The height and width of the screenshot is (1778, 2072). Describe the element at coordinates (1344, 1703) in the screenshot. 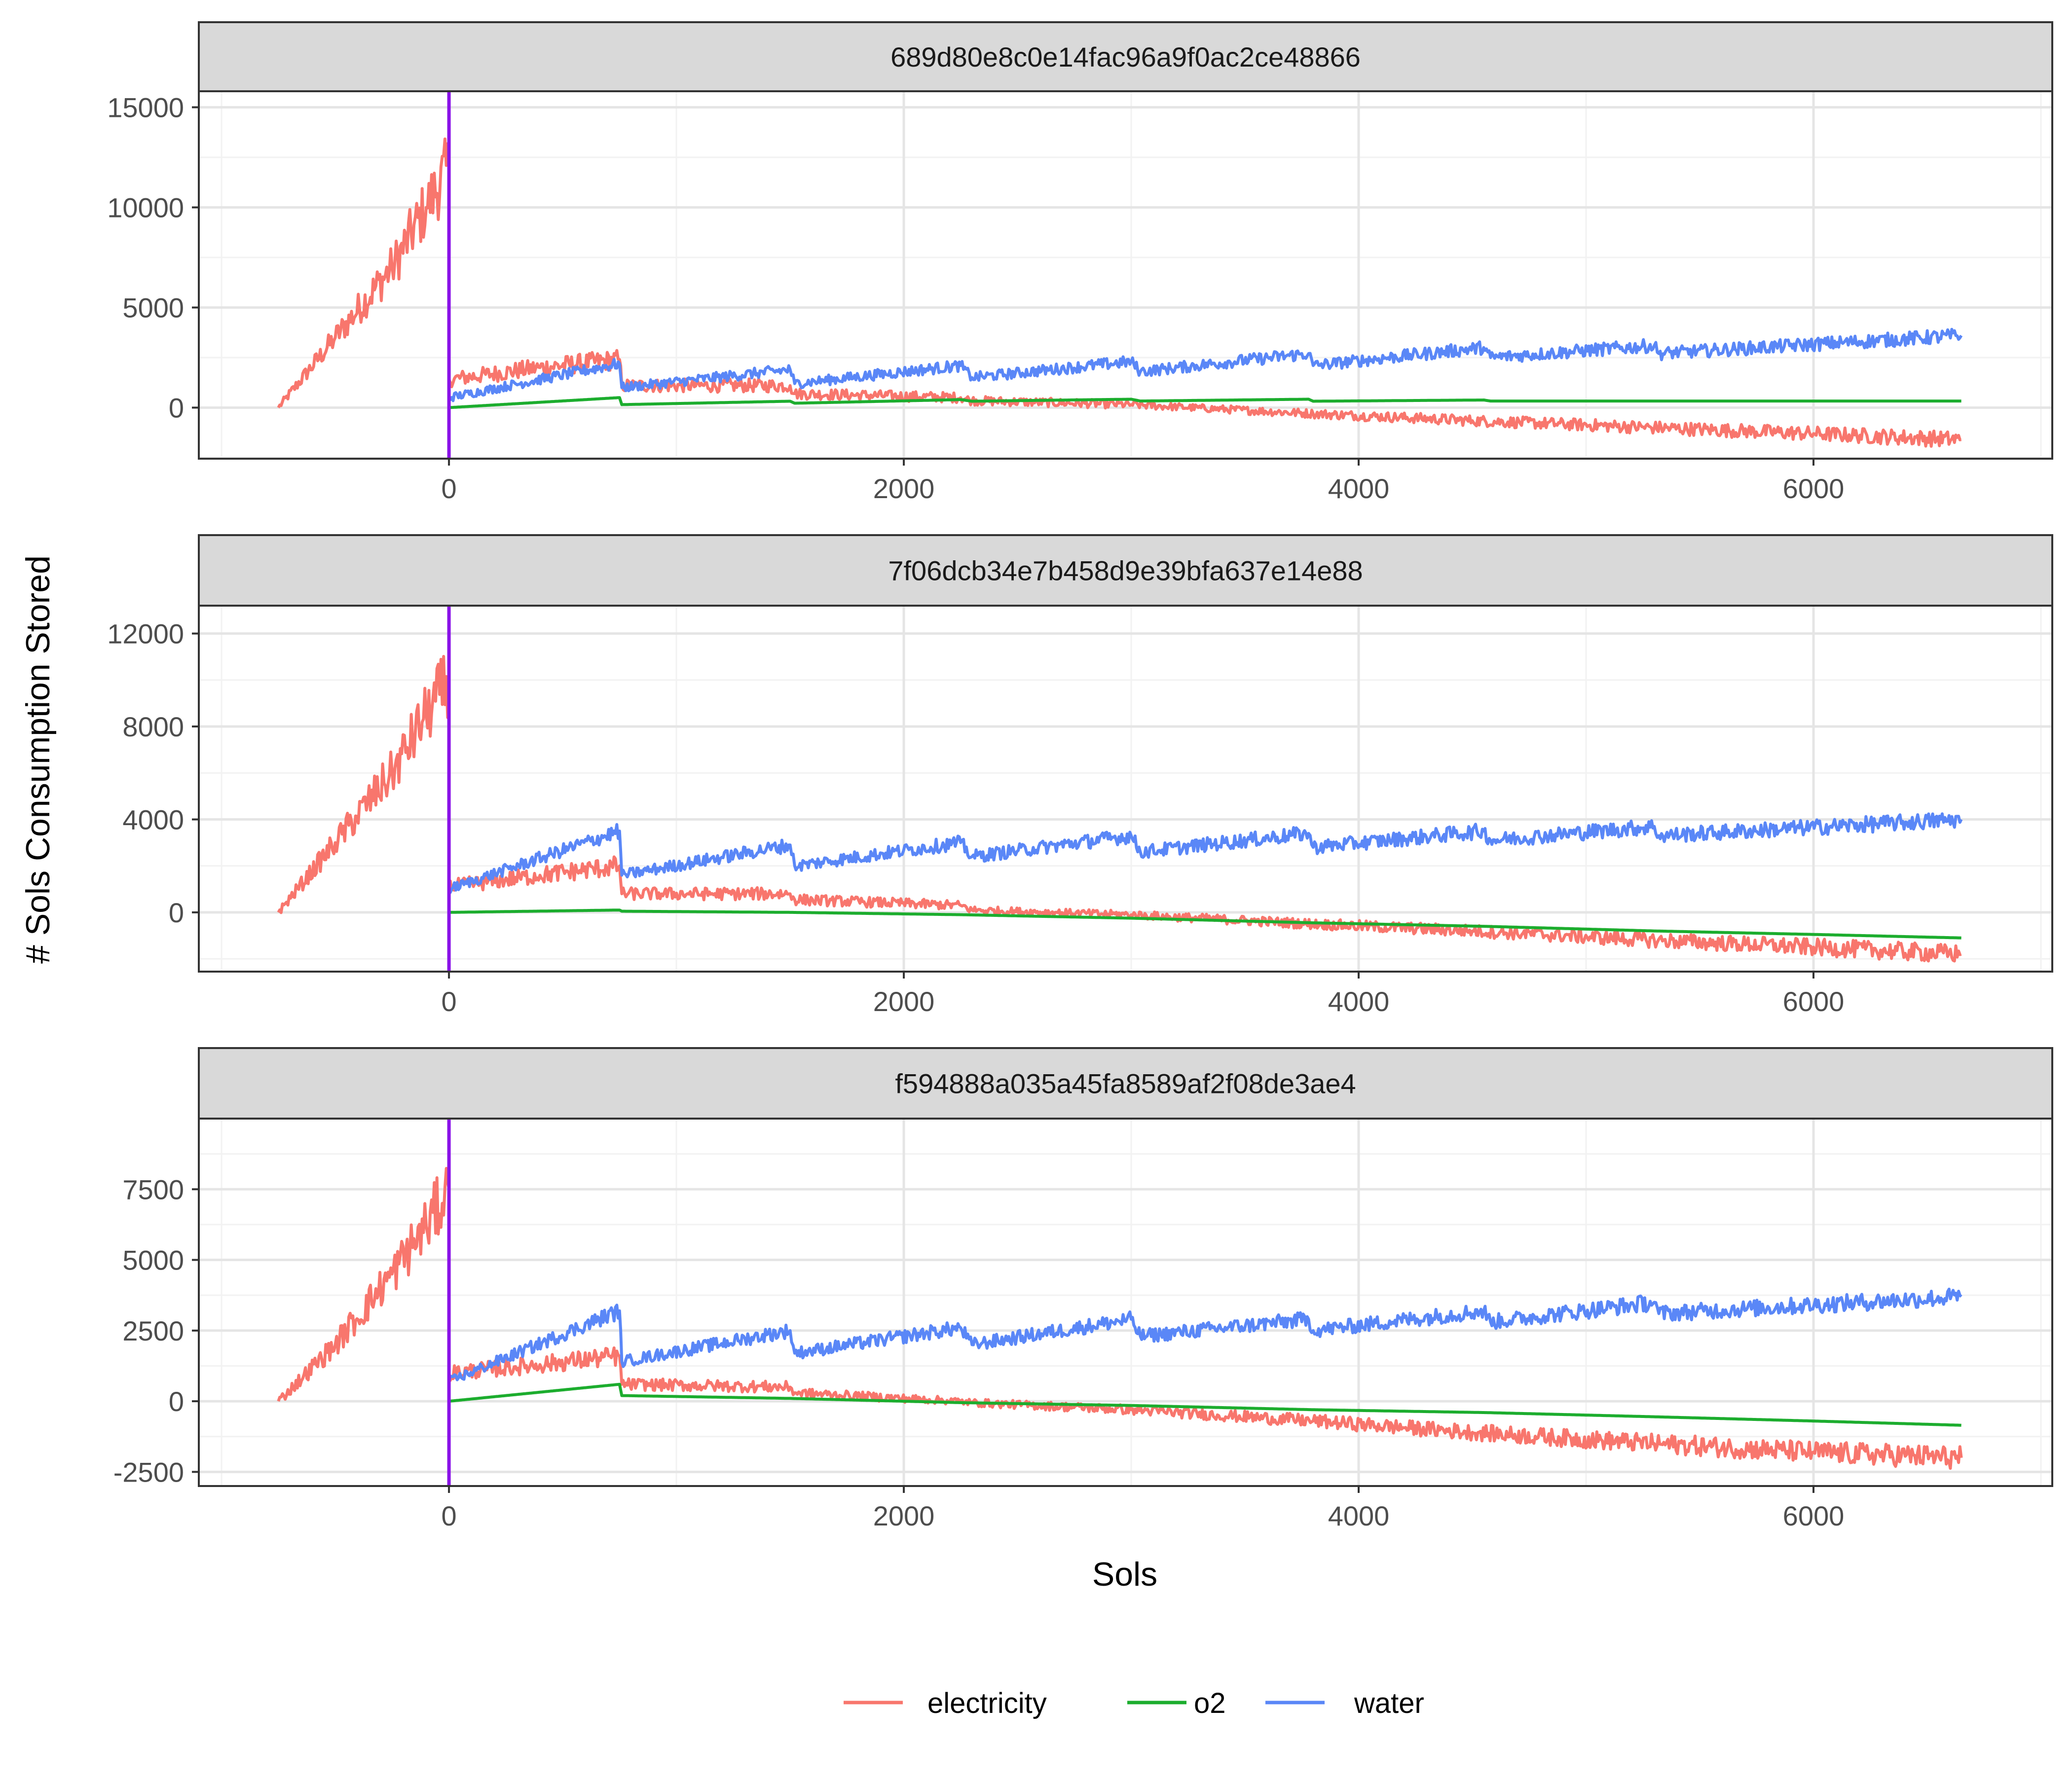

I see `legend-item-water: water` at that location.